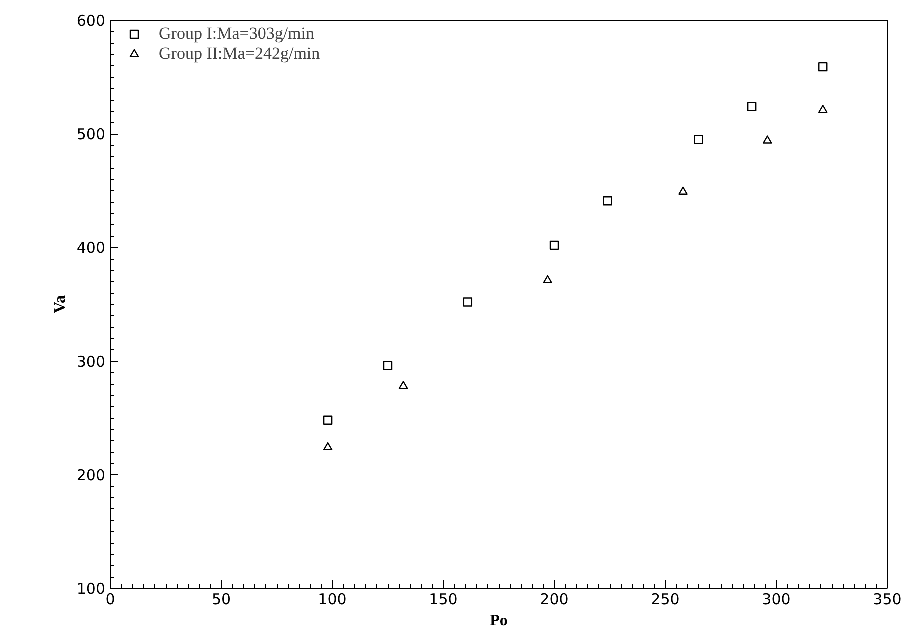 The height and width of the screenshot is (632, 921). Describe the element at coordinates (91, 21) in the screenshot. I see `y-tick-label: 600` at that location.